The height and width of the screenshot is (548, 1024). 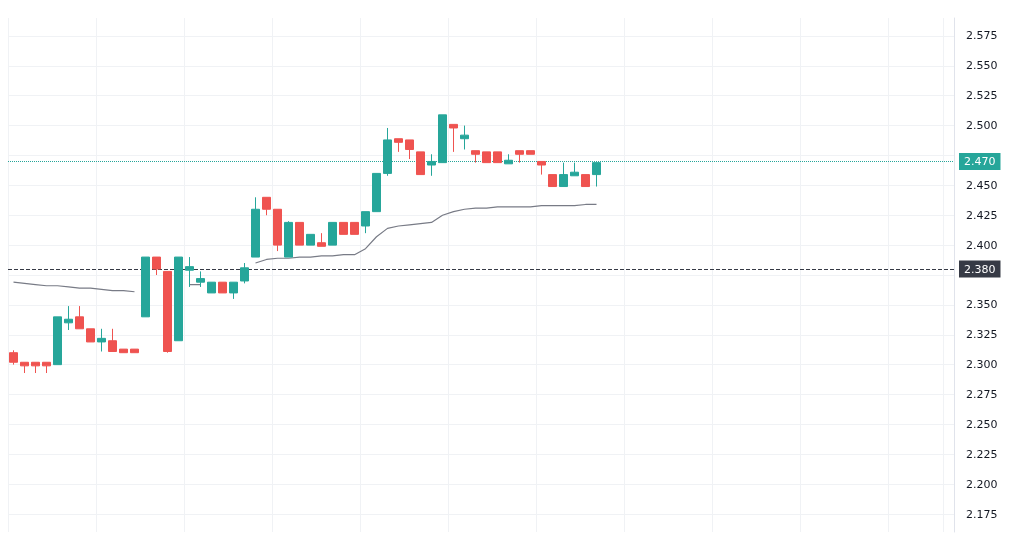 What do you see at coordinates (982, 245) in the screenshot?
I see `y-tick-label: 2.400` at bounding box center [982, 245].